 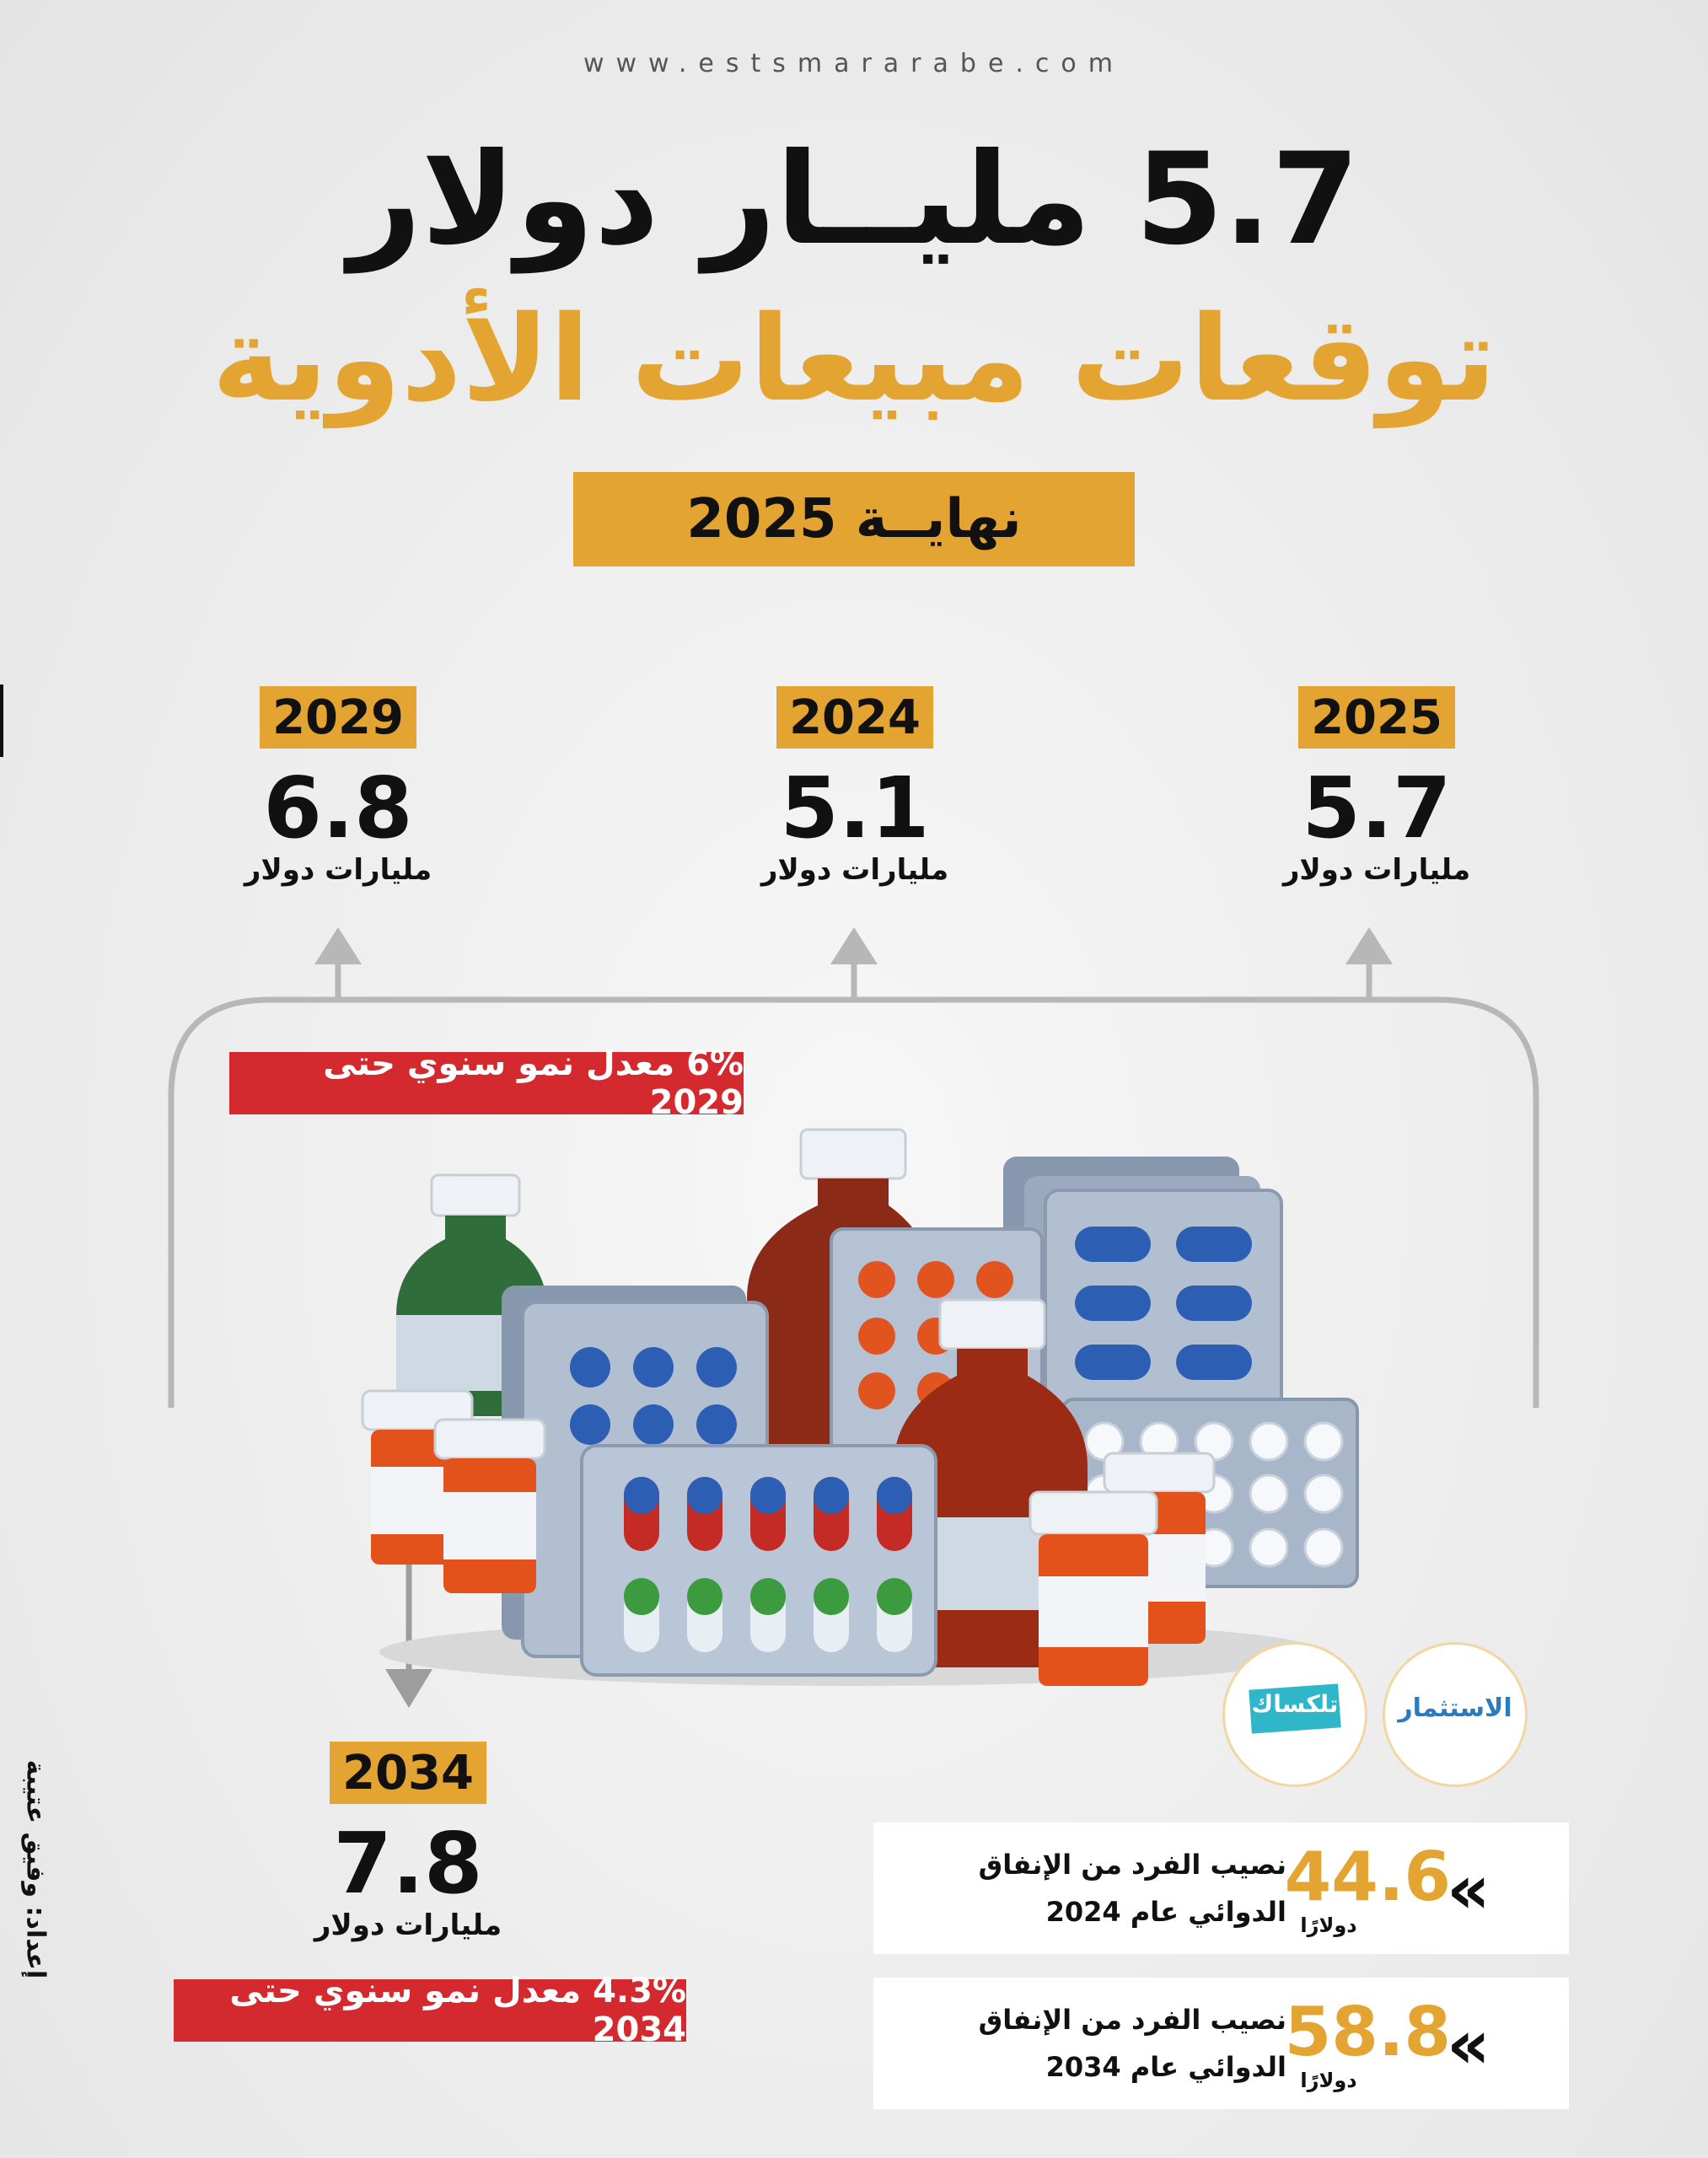 I want to click on stat-value: 58.8, so click(x=1367, y=2032).